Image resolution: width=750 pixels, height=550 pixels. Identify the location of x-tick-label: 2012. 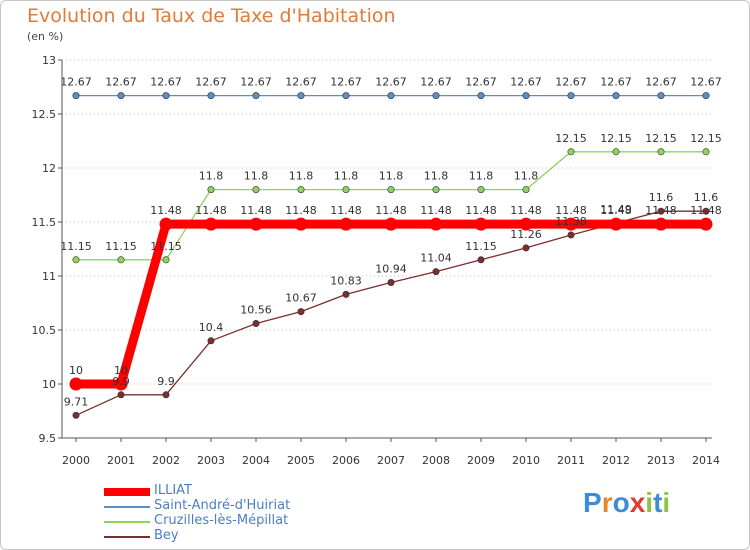
(616, 460).